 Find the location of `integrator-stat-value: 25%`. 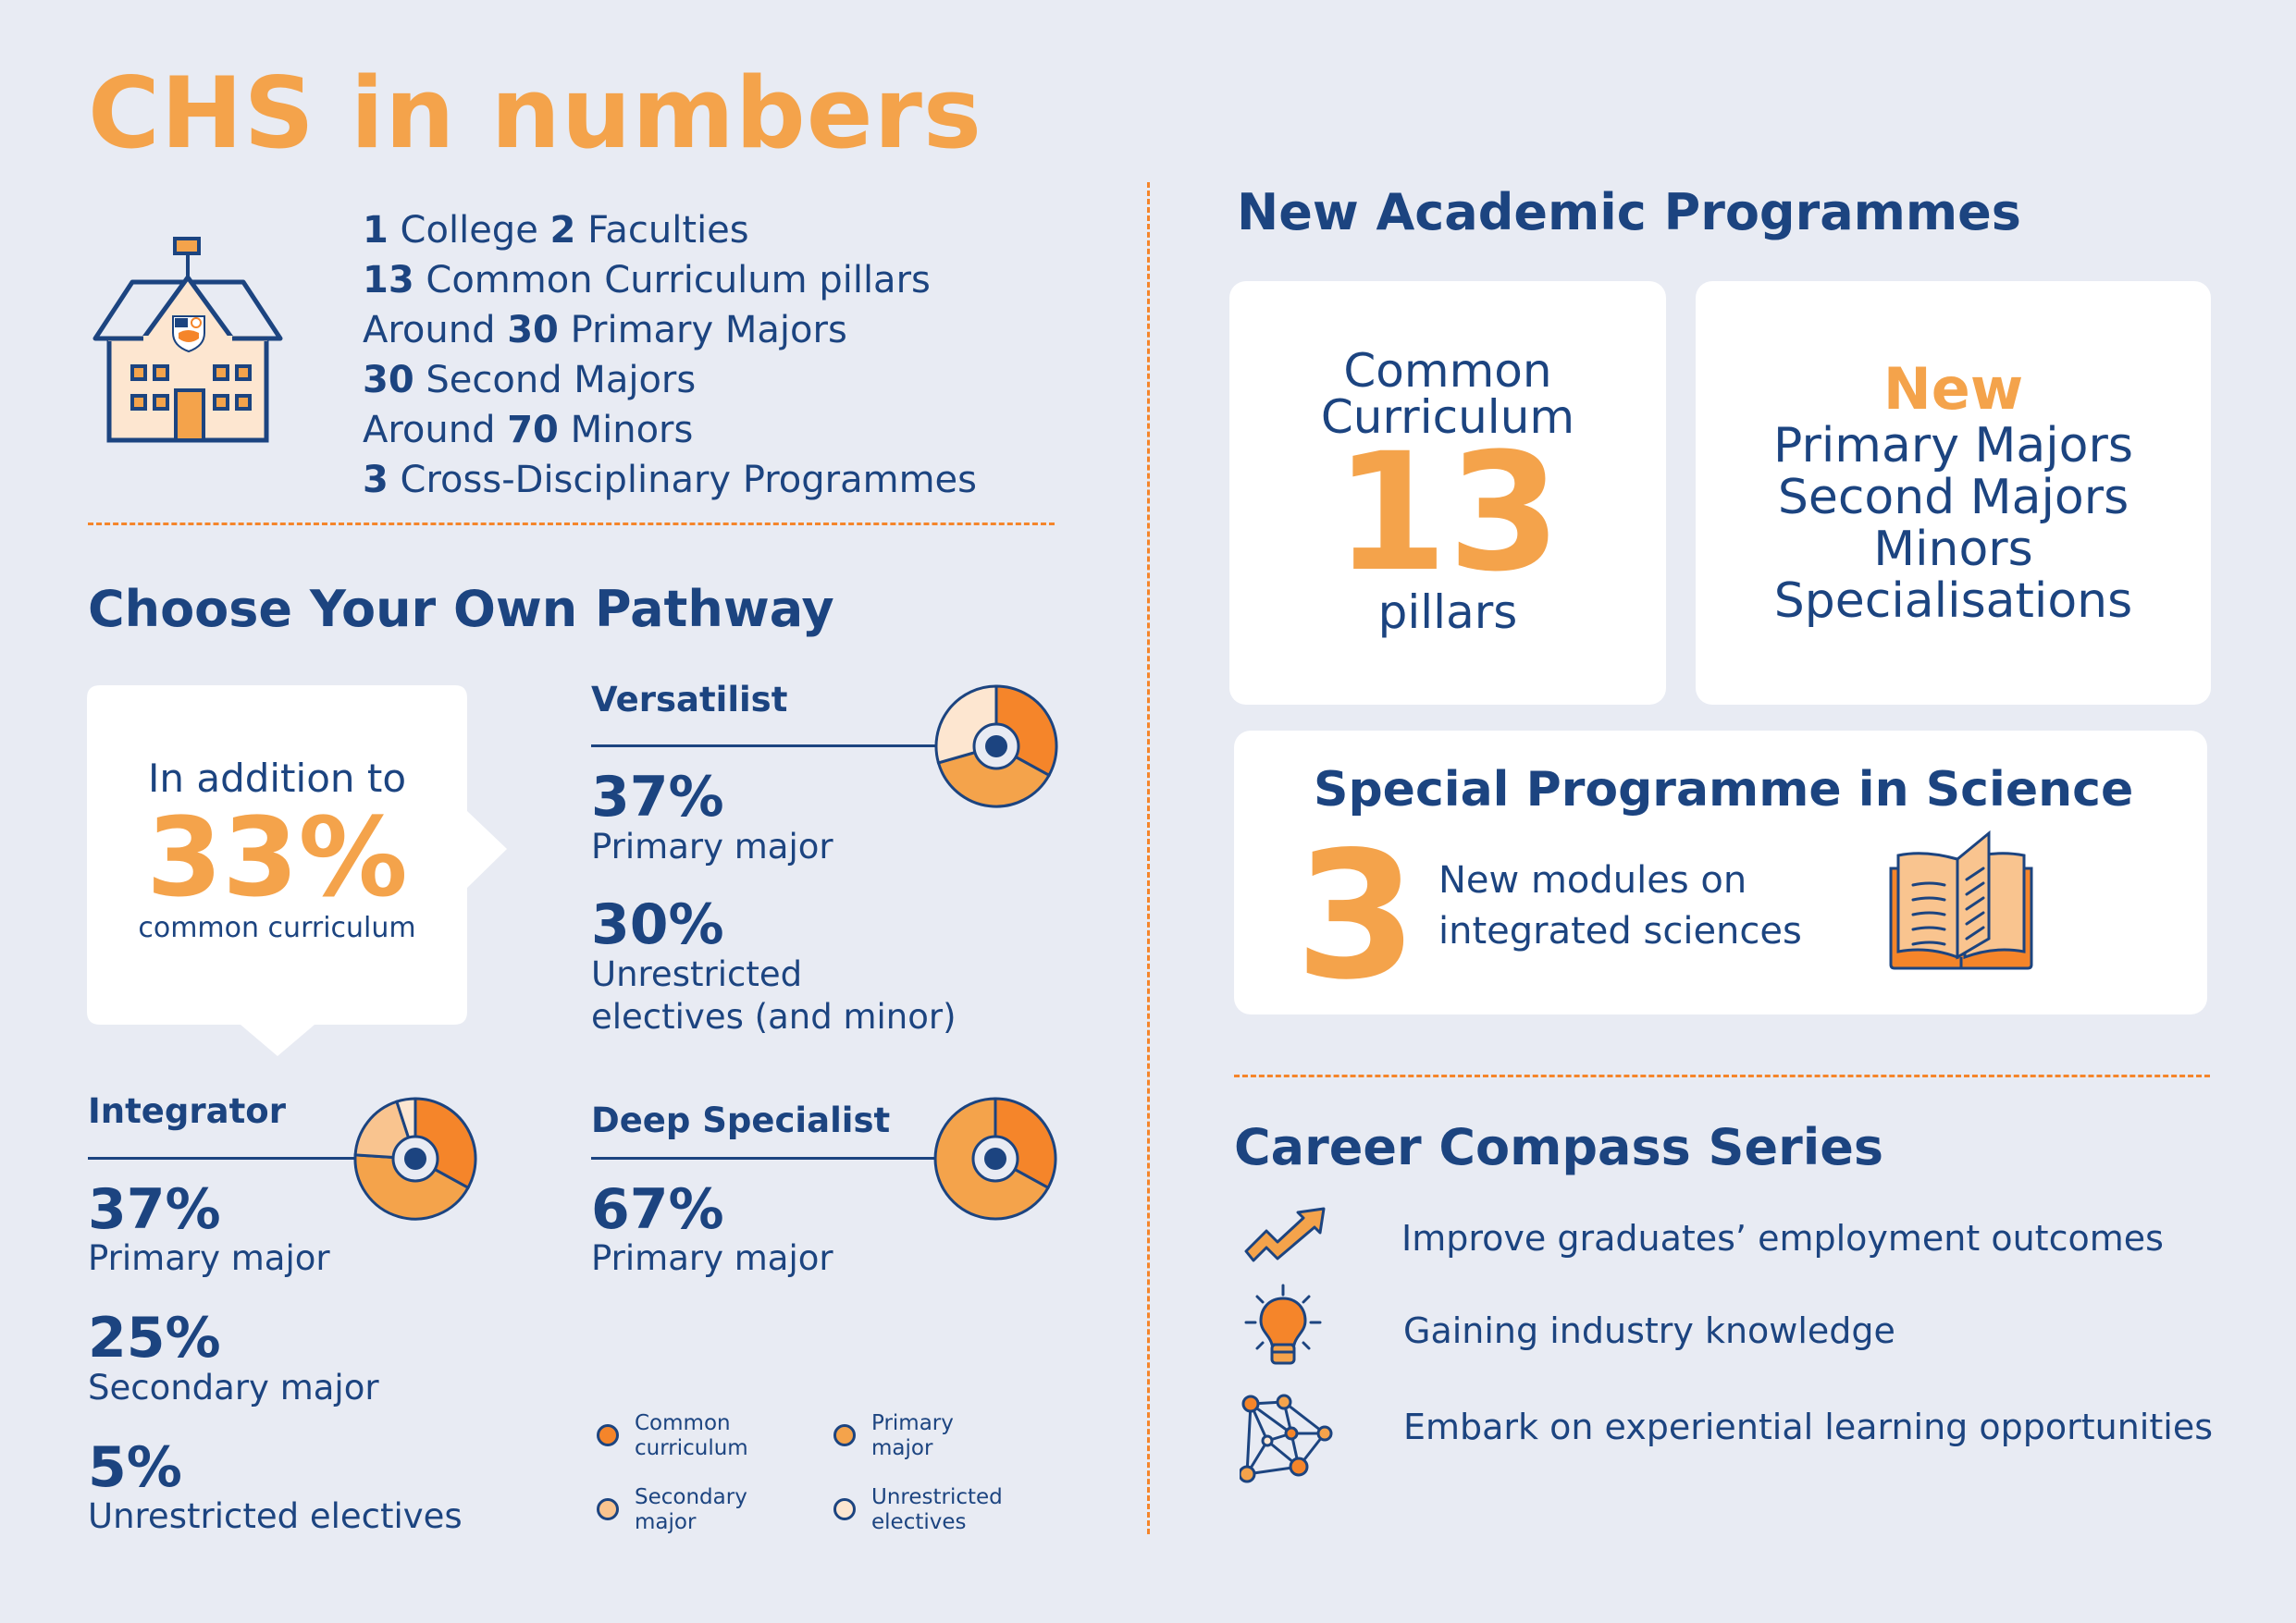

integrator-stat-value: 25% is located at coordinates (154, 1338).